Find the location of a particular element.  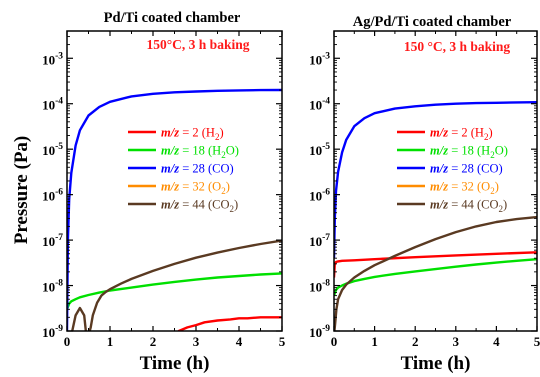

panel-title: Ag/Pd/Ti coated chamber is located at coordinates (432, 22).